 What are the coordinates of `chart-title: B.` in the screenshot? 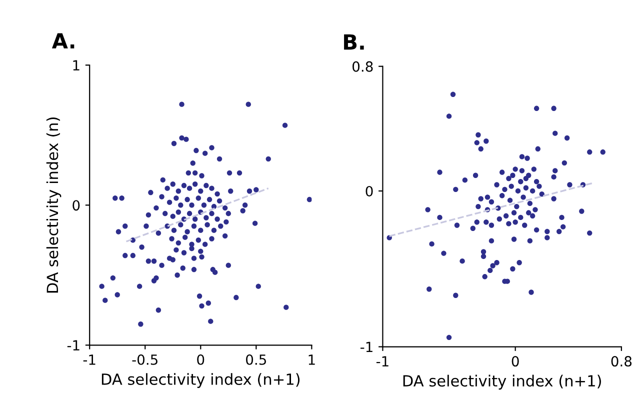 It's located at (354, 42).